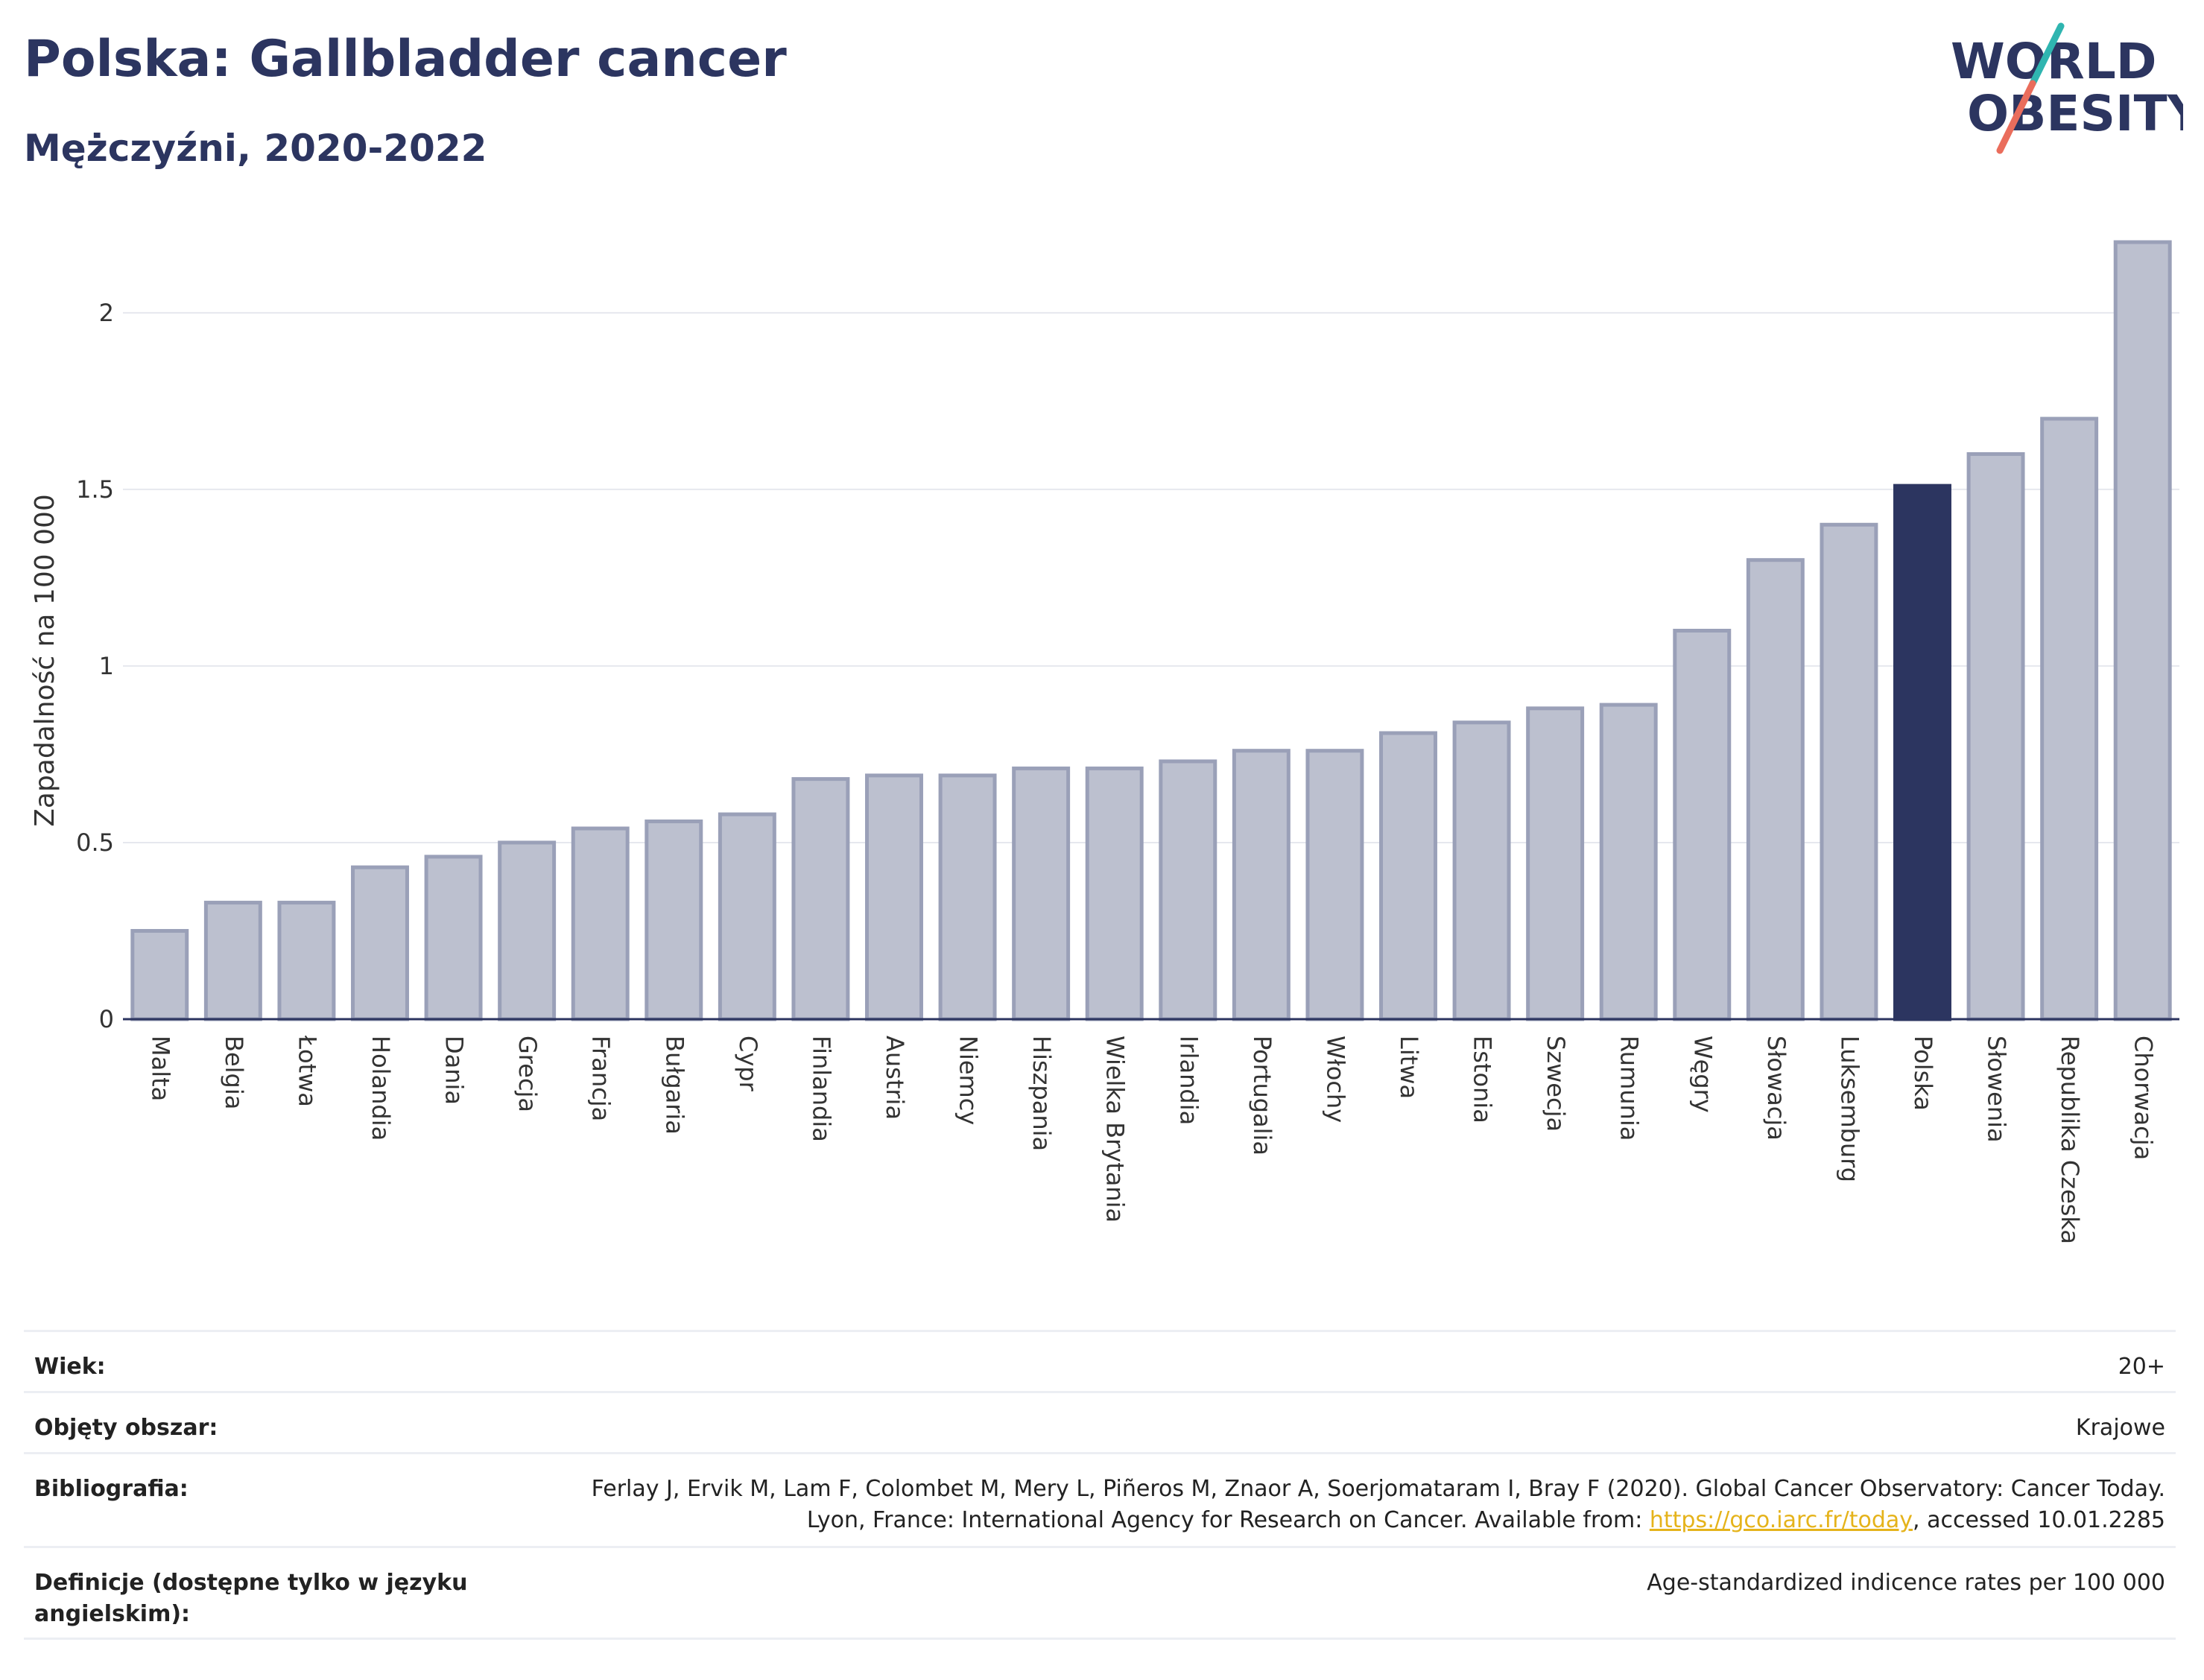 Image resolution: width=2204 pixels, height=1680 pixels. Describe the element at coordinates (95, 666) in the screenshot. I see `y-axis-ticks: 0 0.5 1 1.5 2` at that location.